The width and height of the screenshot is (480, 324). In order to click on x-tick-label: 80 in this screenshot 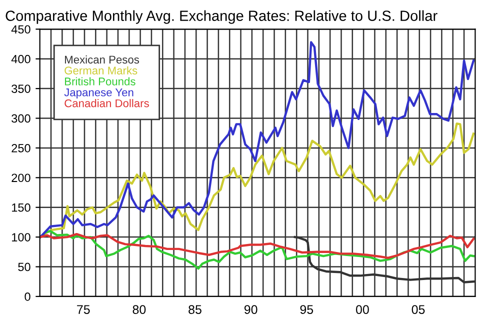, I will do `click(139, 309)`.